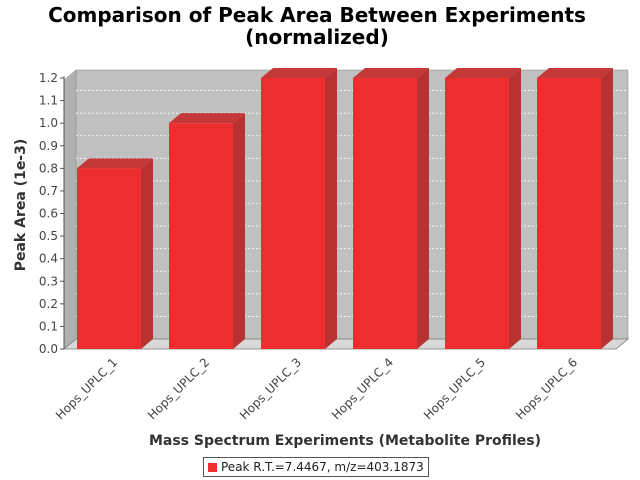 Image resolution: width=640 pixels, height=480 pixels. I want to click on chart-title-line-2: (normalized), so click(317, 37).